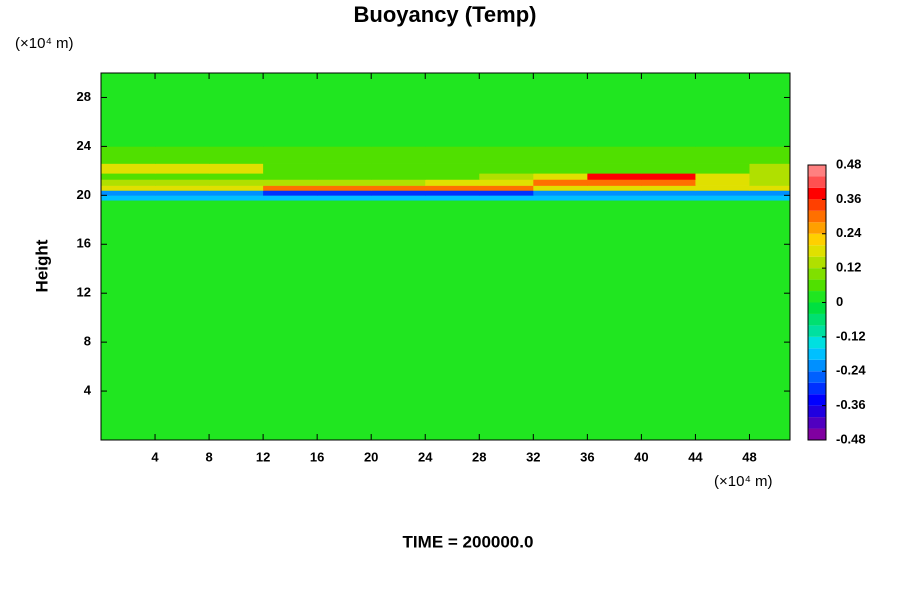 The height and width of the screenshot is (605, 900). What do you see at coordinates (479, 456) in the screenshot?
I see `x-tick-label: 28` at bounding box center [479, 456].